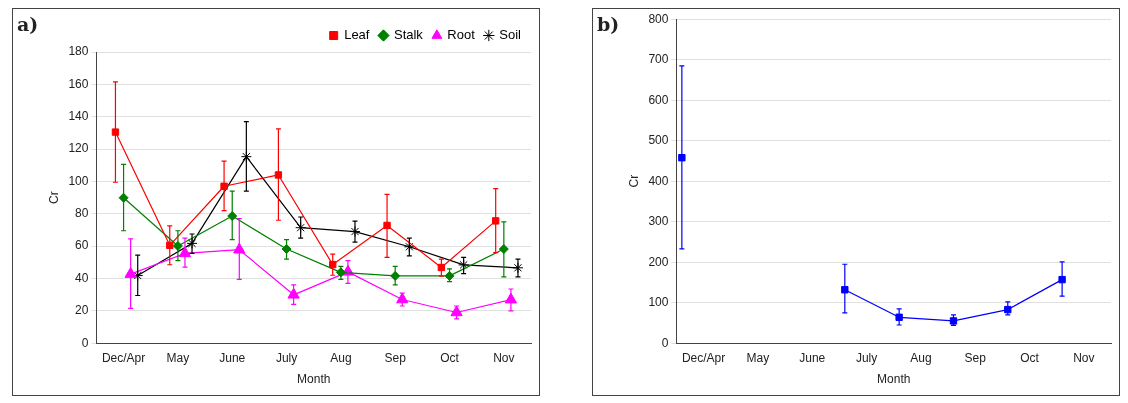 The width and height of the screenshot is (1128, 403). I want to click on y-tick-label: 500, so click(658, 140).